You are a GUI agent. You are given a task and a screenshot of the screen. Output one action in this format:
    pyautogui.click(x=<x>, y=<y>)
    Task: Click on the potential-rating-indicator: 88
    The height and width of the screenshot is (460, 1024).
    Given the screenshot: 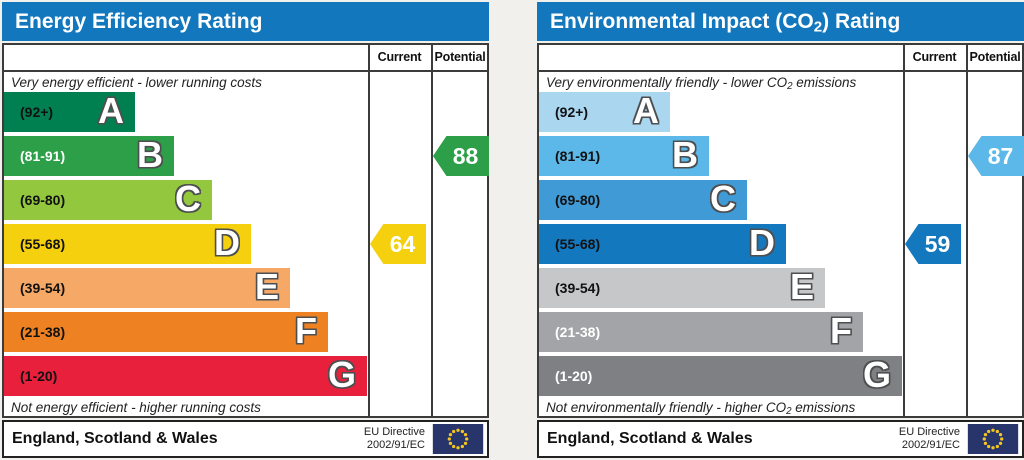 What is the action you would take?
    pyautogui.click(x=461, y=156)
    